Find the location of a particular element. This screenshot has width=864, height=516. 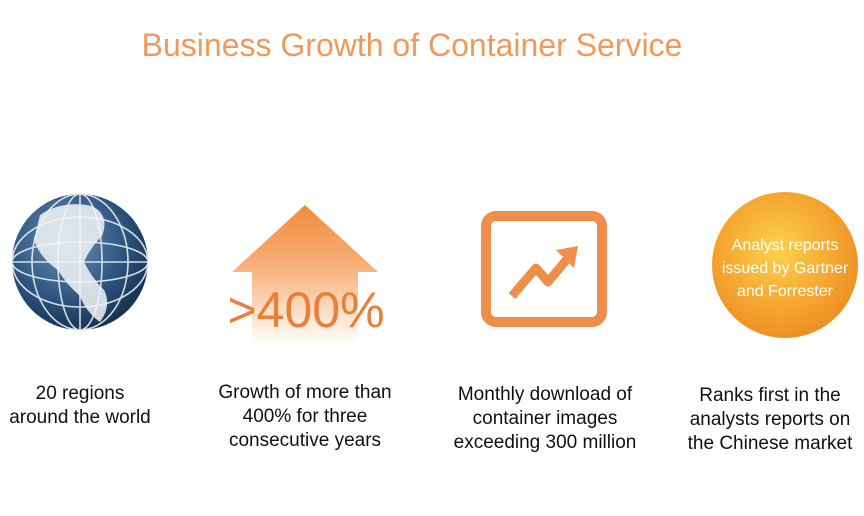

growth-badge: >400% is located at coordinates (305, 310).